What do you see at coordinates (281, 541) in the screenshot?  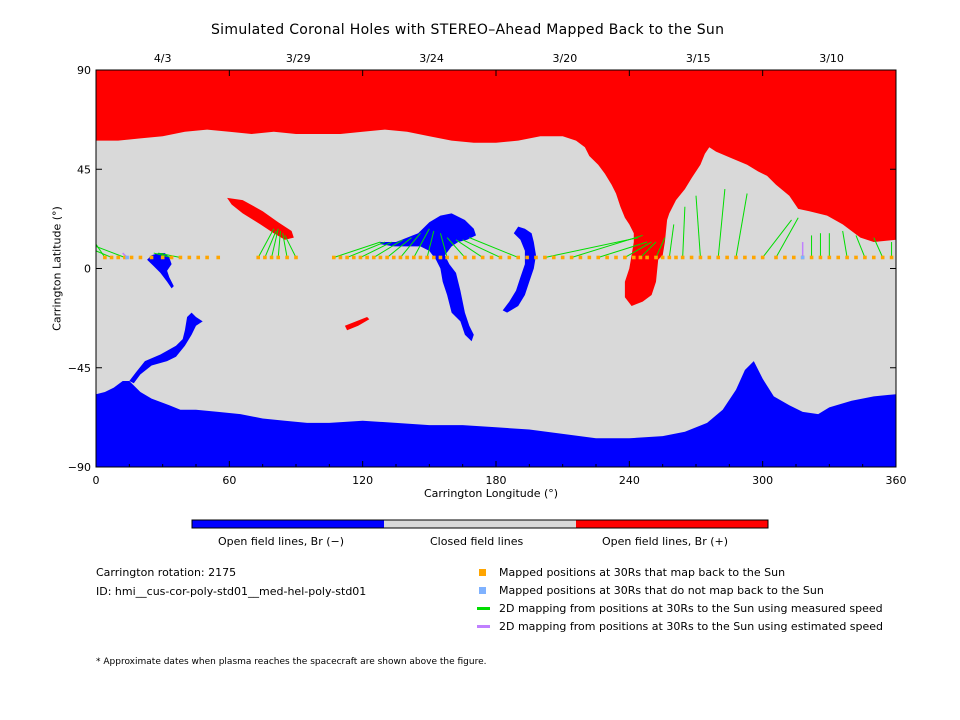 I see `colorbar-label-negative: Open field lines, Br (−)` at bounding box center [281, 541].